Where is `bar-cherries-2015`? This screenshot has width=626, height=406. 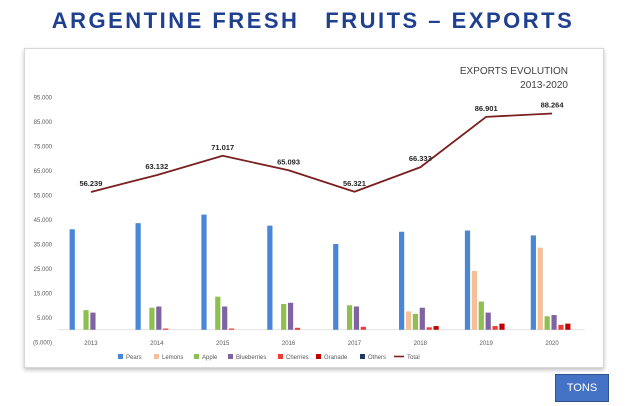
bar-cherries-2015 is located at coordinates (231, 329).